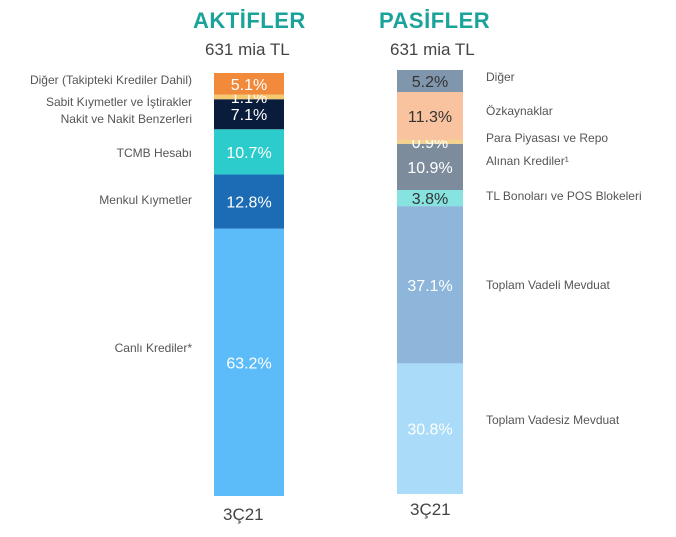  I want to click on liabilities-value-label-1: 37.1%, so click(429, 286).